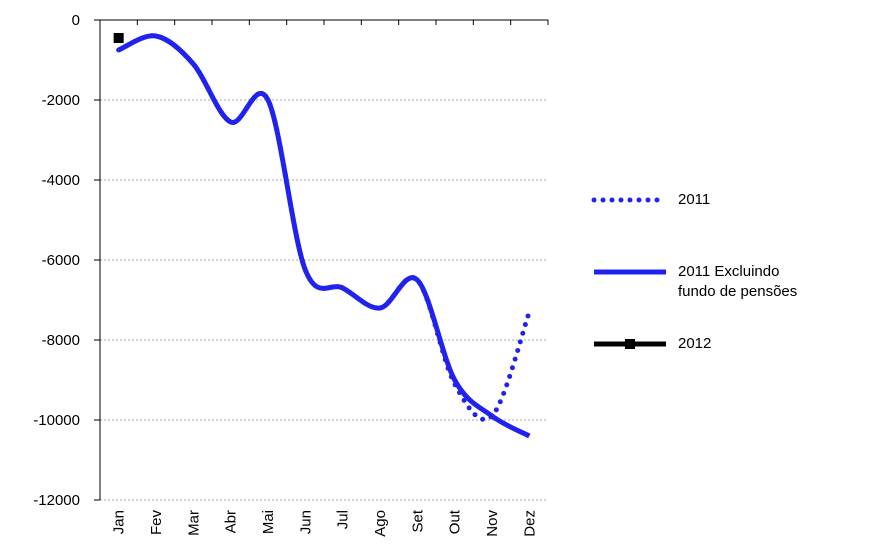 This screenshot has width=892, height=560. Describe the element at coordinates (61, 340) in the screenshot. I see `y-tick-label: -8000` at that location.